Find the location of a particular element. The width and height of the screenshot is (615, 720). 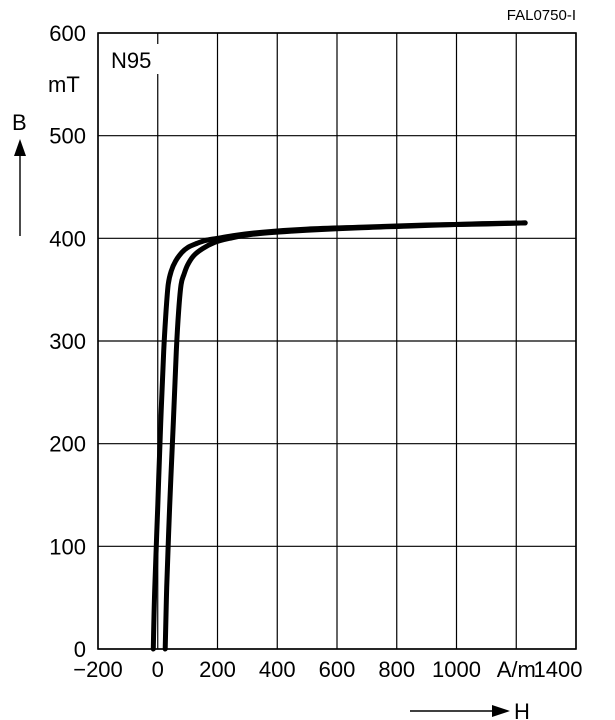

x-tick-label: 0 is located at coordinates (158, 669).